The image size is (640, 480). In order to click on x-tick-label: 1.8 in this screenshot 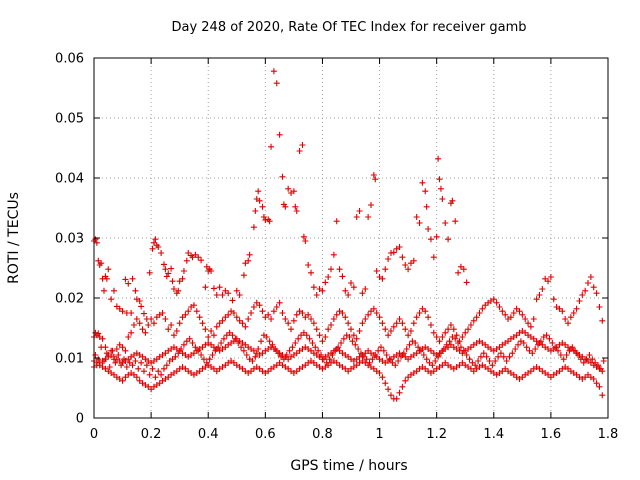, I will do `click(608, 434)`.